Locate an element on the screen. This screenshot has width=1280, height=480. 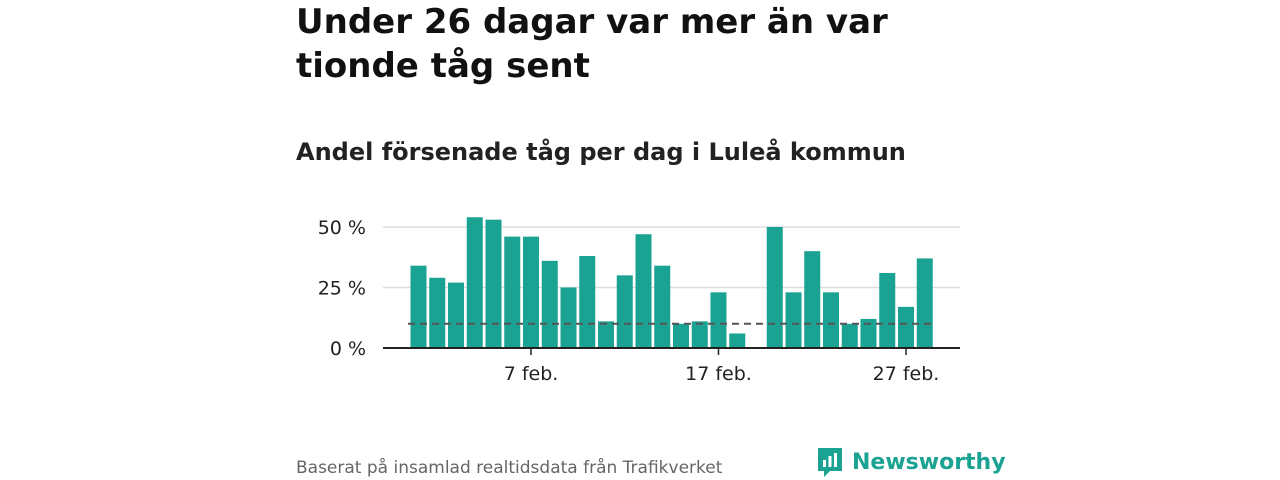
brand: Newsworthy is located at coordinates (911, 462).